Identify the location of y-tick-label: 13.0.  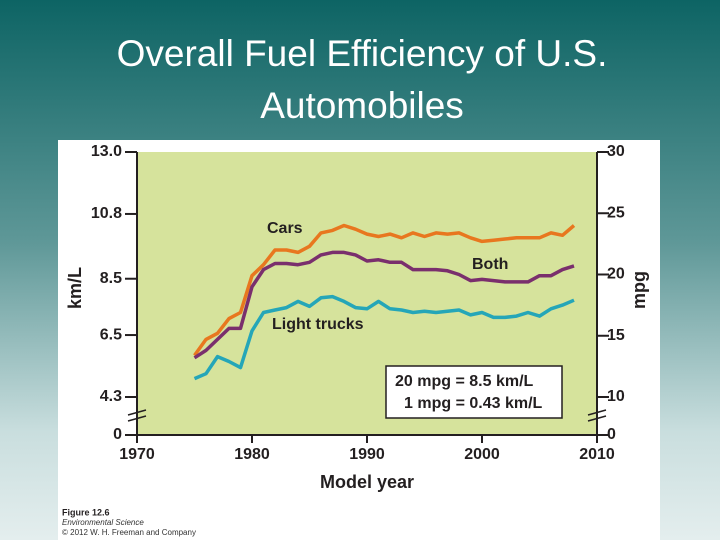
(106, 151).